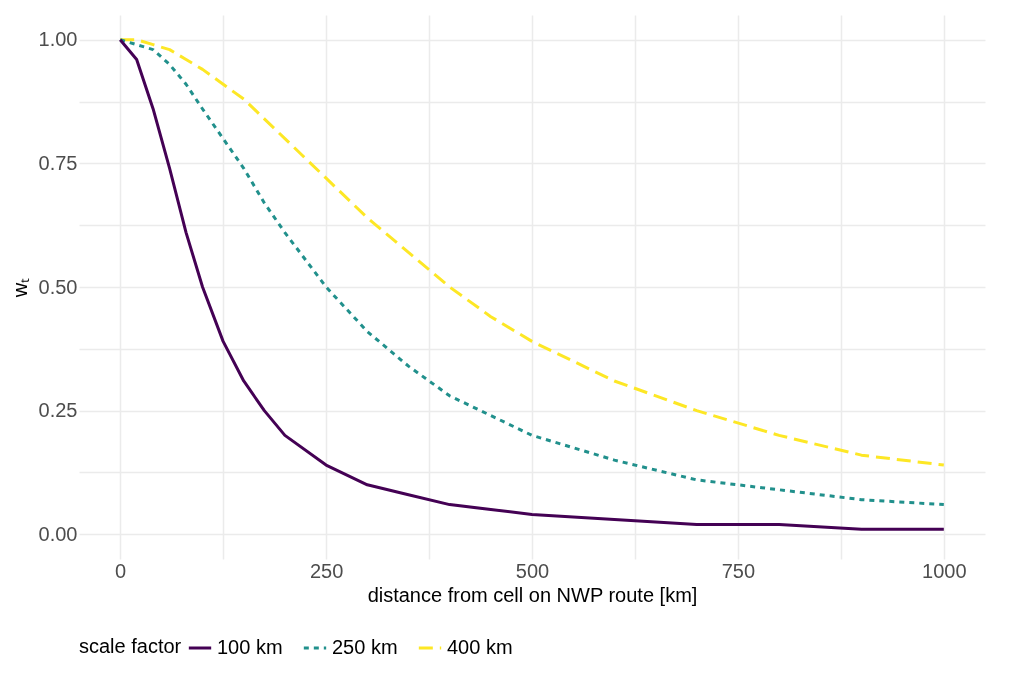 The width and height of the screenshot is (1015, 679). Describe the element at coordinates (58, 533) in the screenshot. I see `y-tick-label: 0.00` at that location.